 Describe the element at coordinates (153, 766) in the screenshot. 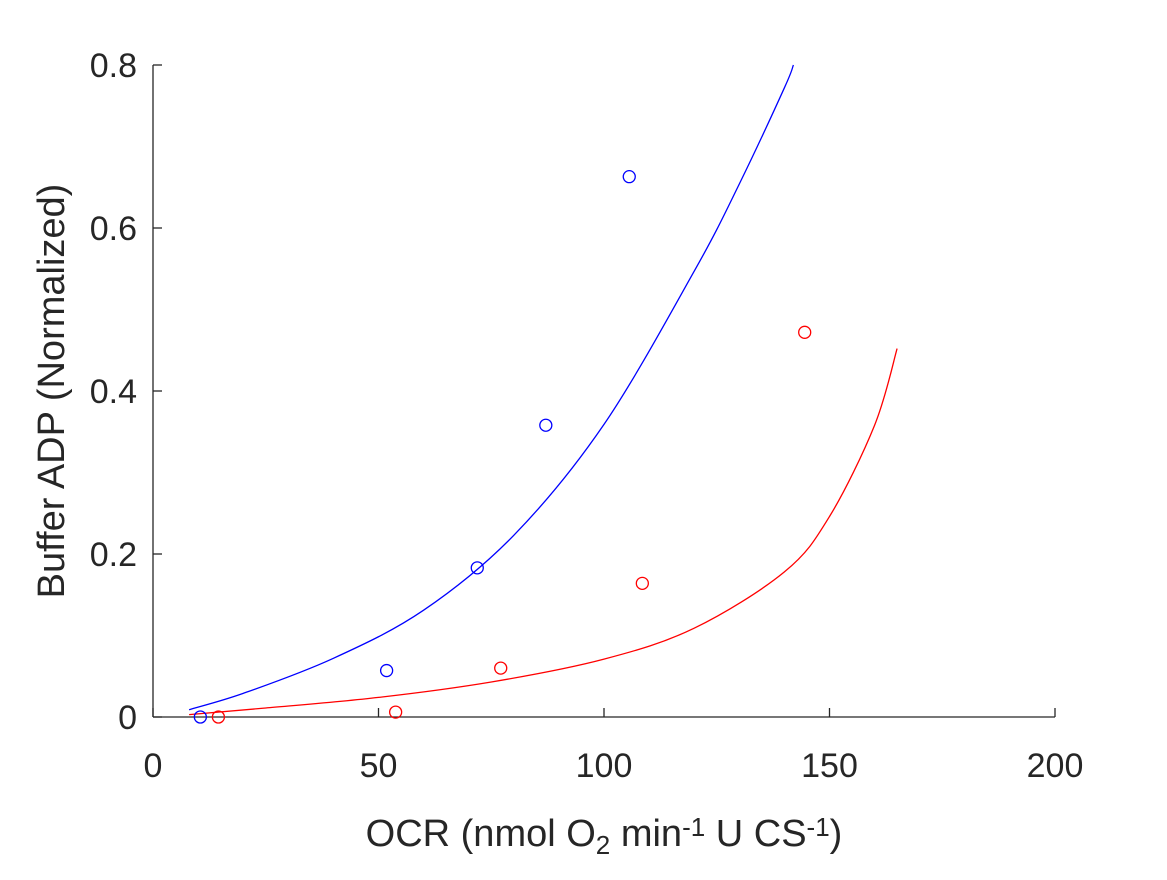

I see `x-tick-label: 0` at that location.